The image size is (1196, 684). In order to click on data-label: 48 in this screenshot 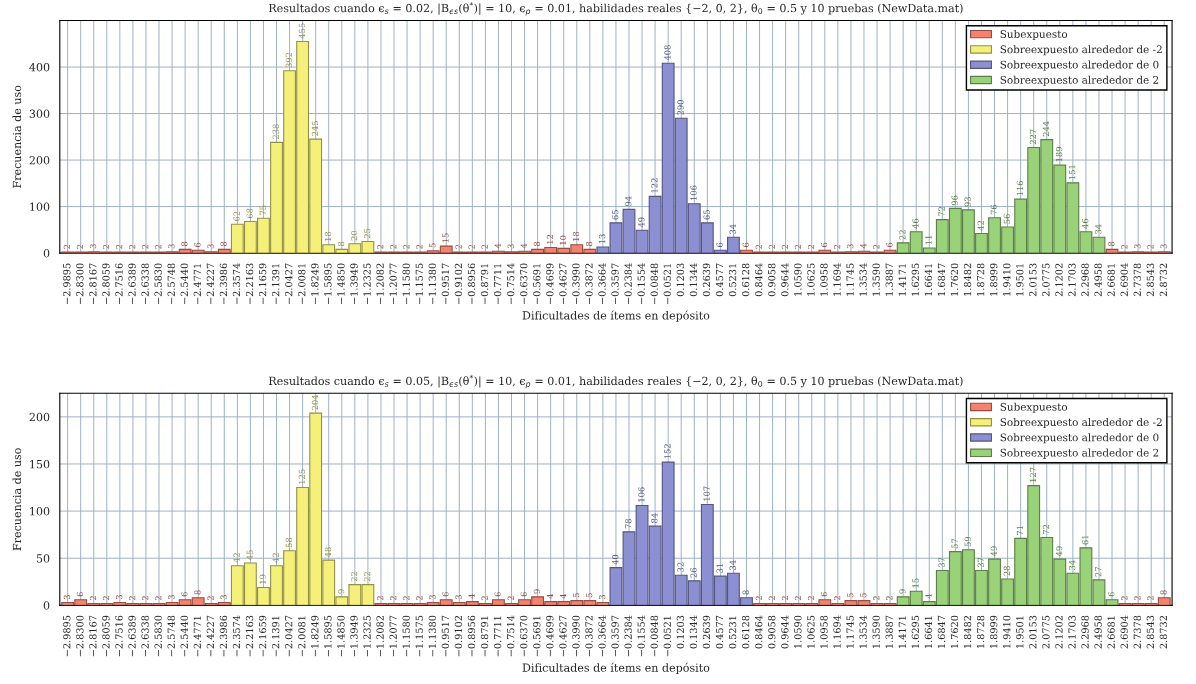, I will do `click(328, 552)`.